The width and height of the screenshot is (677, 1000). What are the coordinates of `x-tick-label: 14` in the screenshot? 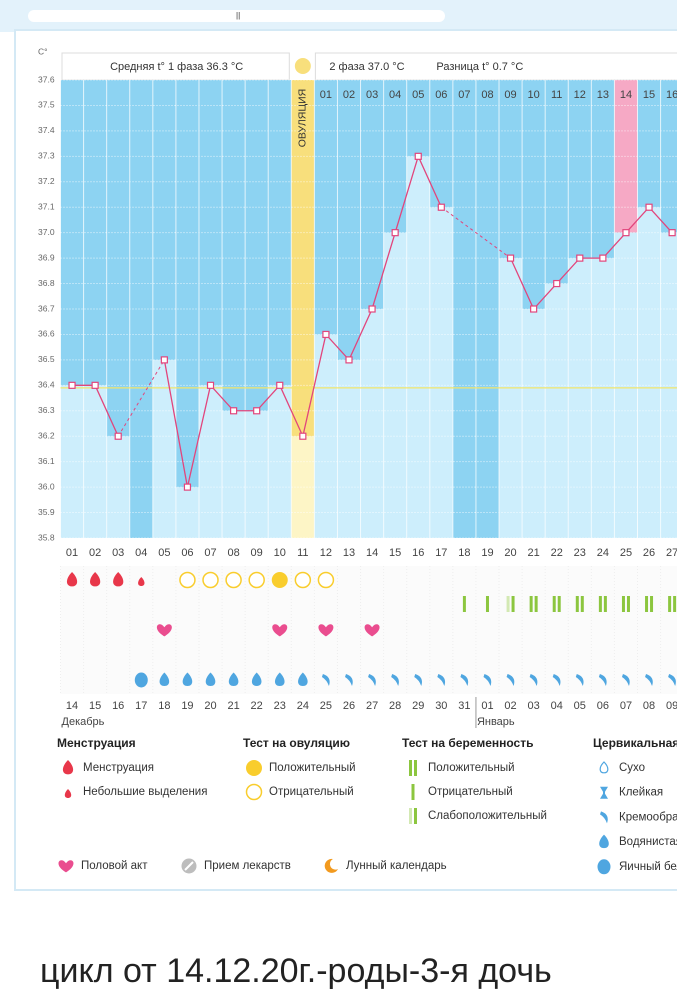 It's located at (372, 553).